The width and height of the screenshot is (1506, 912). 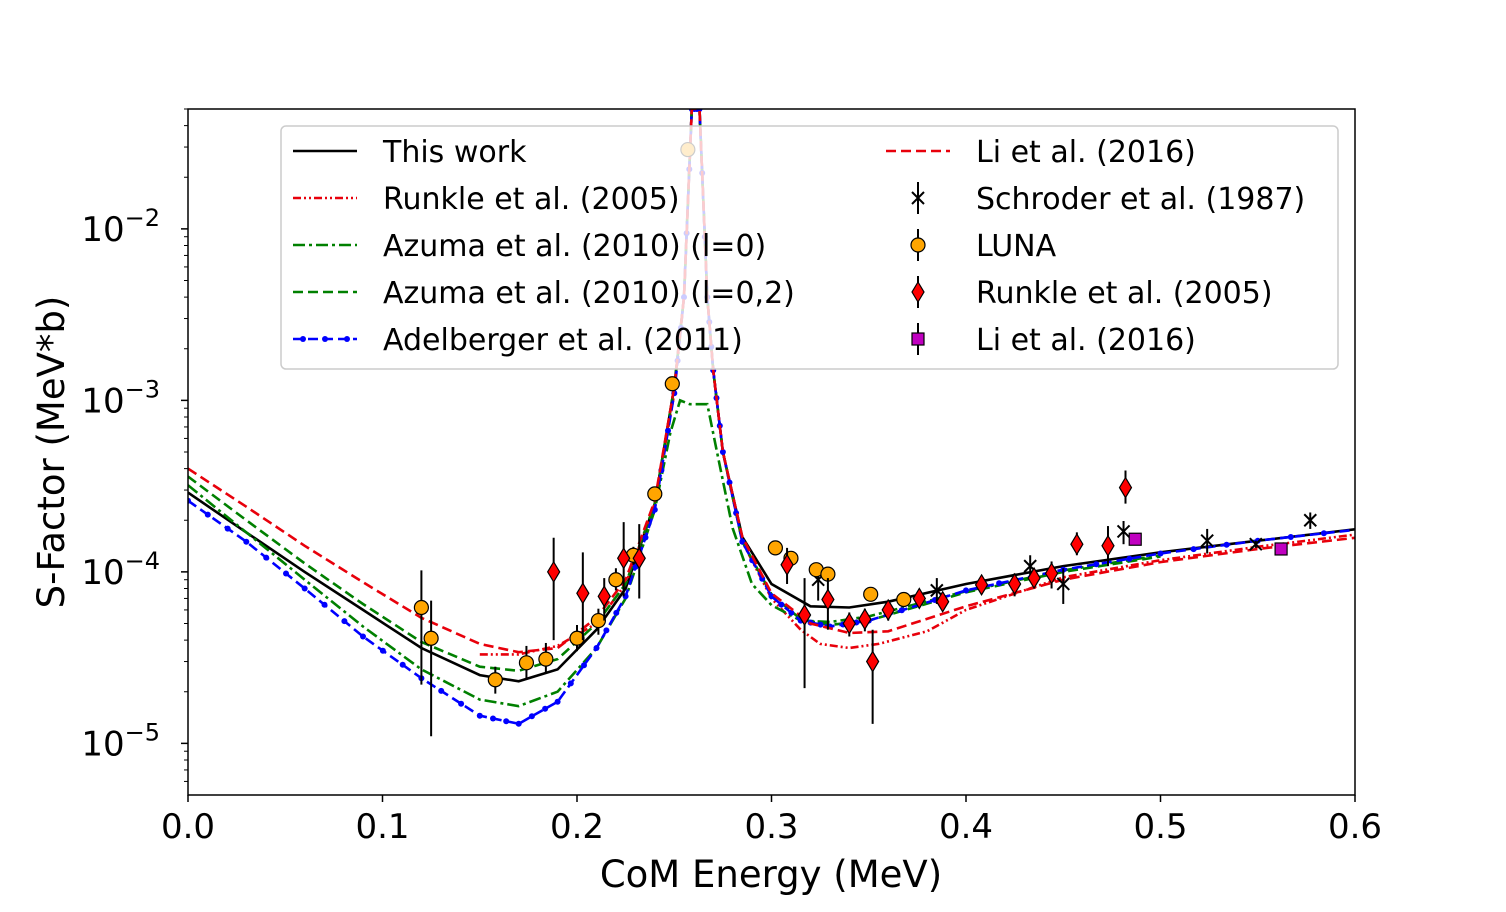 What do you see at coordinates (1160, 827) in the screenshot?
I see `x-tick-label: 0.5` at bounding box center [1160, 827].